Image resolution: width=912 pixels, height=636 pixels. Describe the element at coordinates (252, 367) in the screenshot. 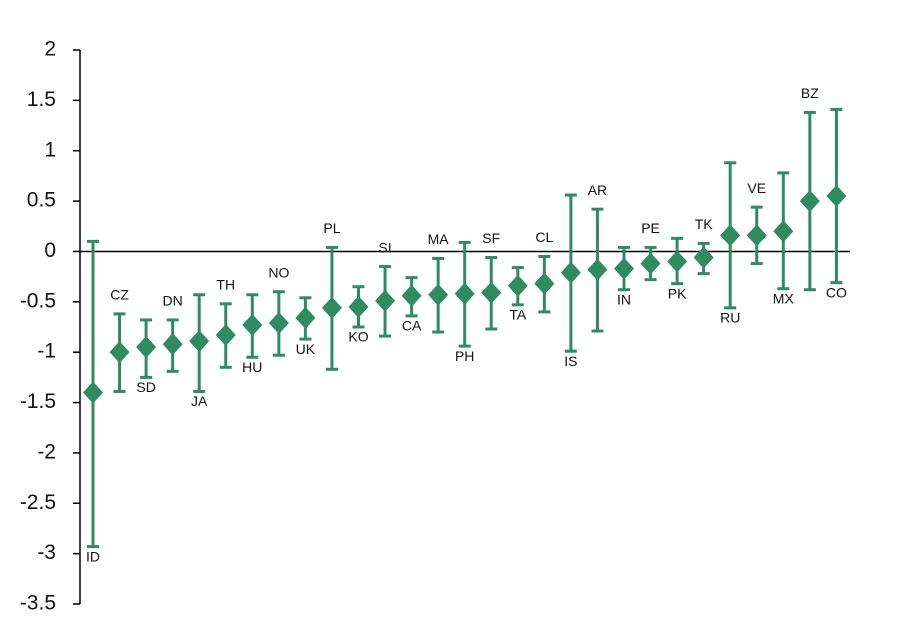

I see `point-label: HU` at that location.